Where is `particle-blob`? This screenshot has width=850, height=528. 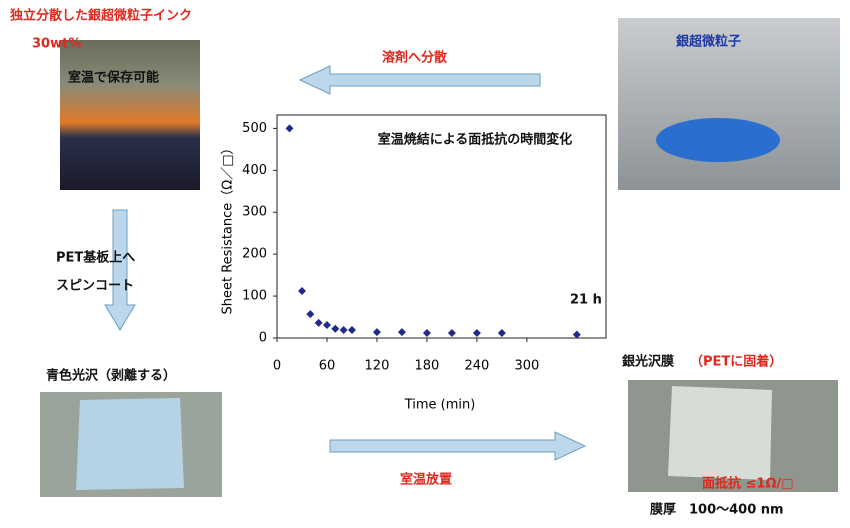 particle-blob is located at coordinates (718, 140).